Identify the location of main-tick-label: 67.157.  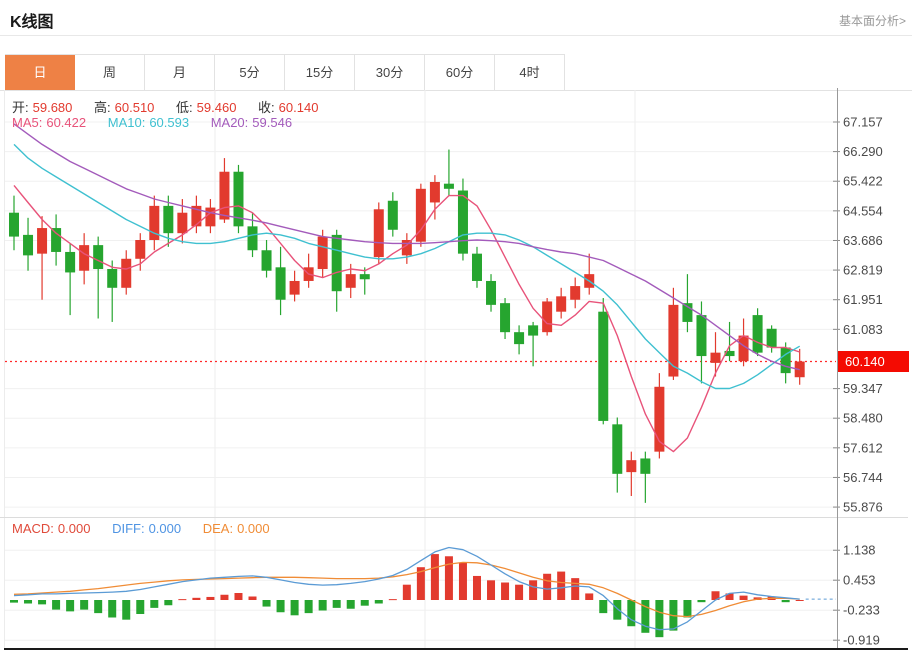
(863, 122).